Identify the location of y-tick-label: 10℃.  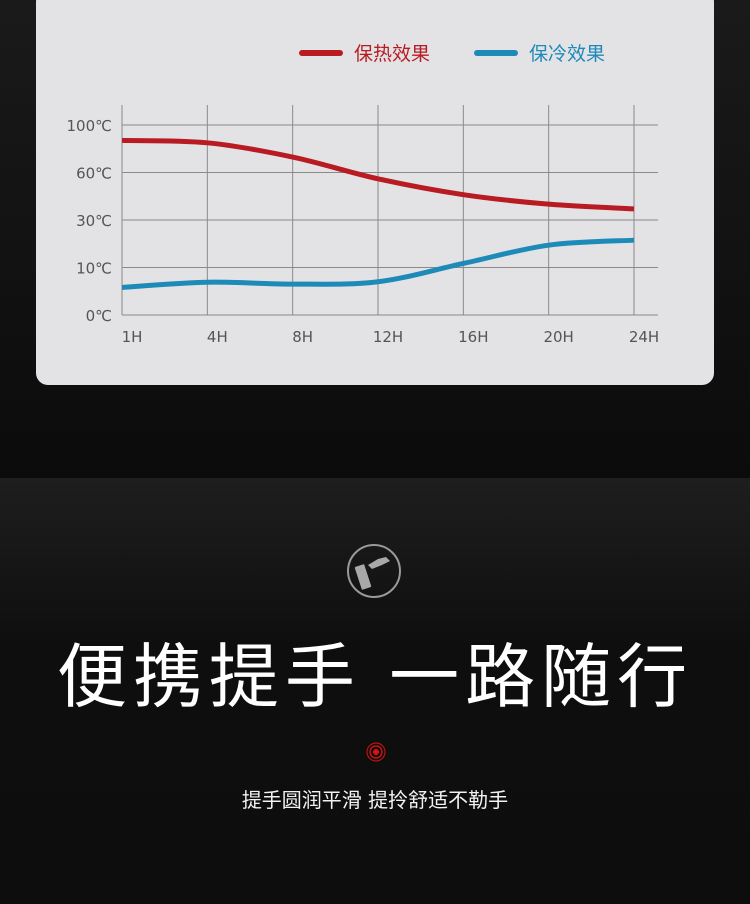
(94, 269).